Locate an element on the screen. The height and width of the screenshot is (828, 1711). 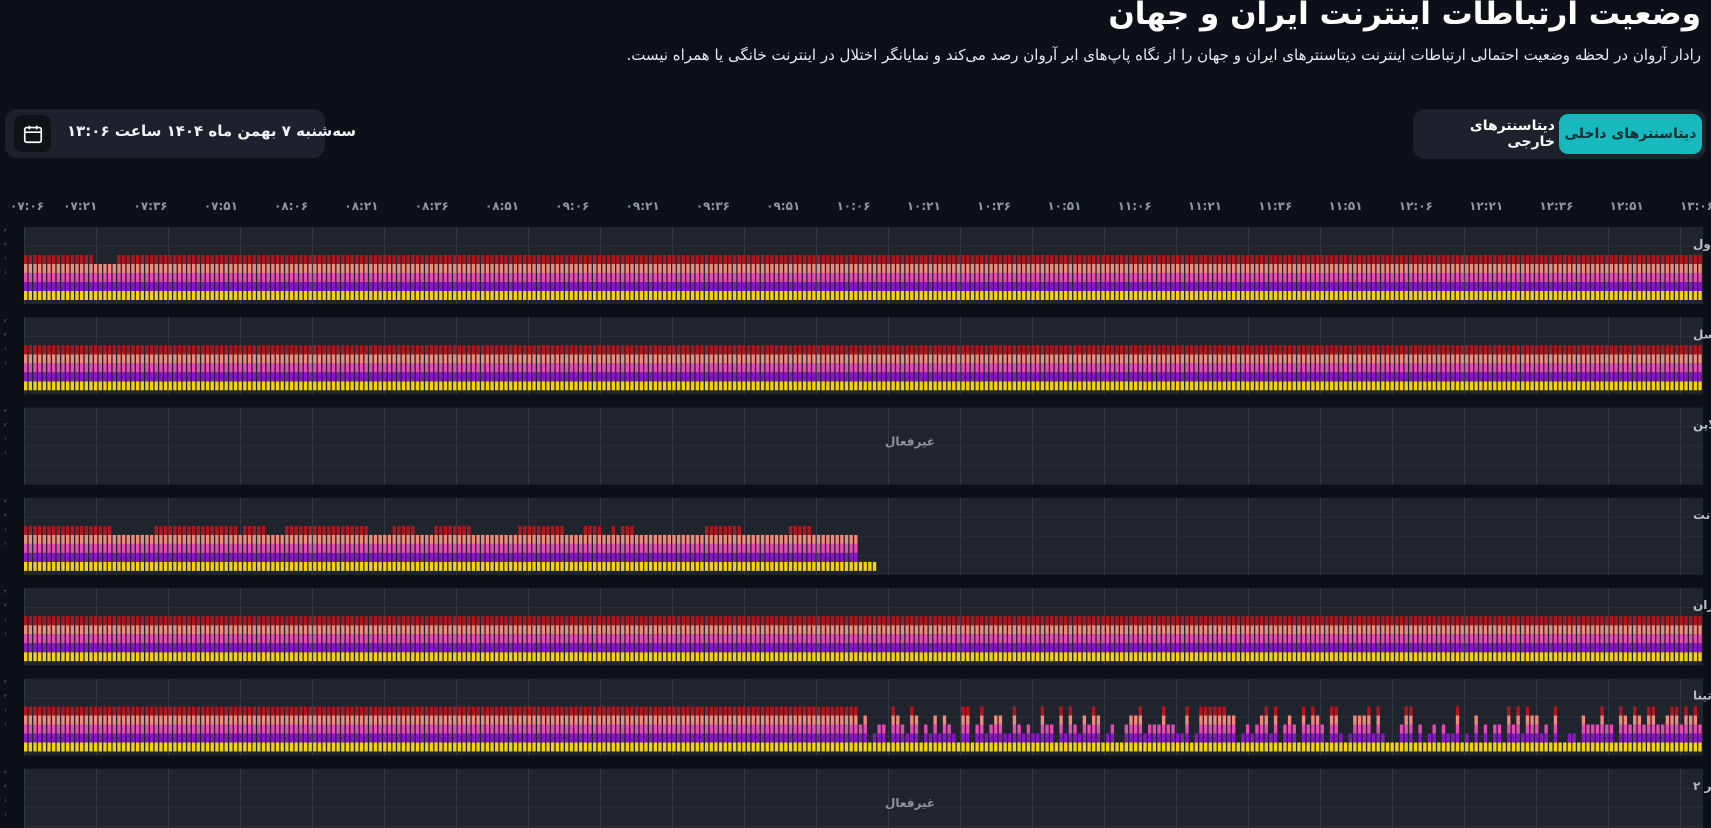
calendar-button is located at coordinates (32, 133).